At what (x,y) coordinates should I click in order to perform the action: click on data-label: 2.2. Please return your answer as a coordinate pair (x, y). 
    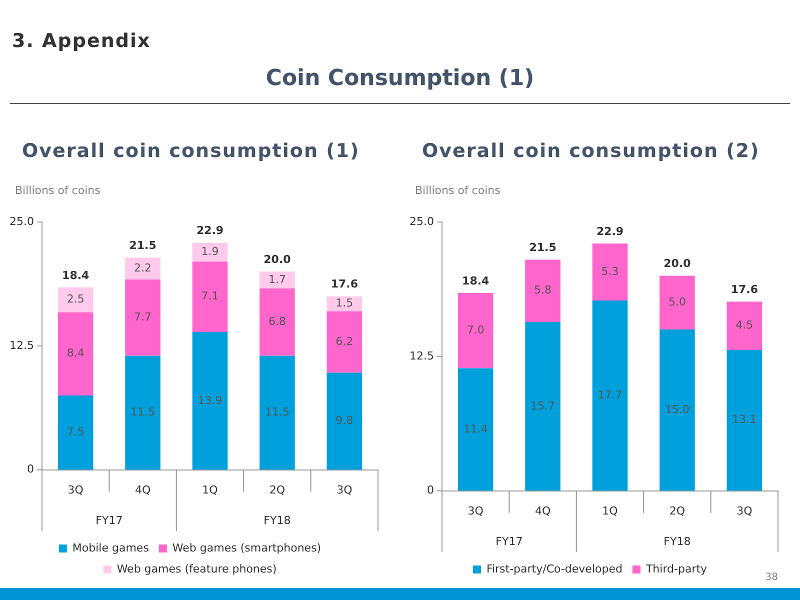
    Looking at the image, I should click on (143, 267).